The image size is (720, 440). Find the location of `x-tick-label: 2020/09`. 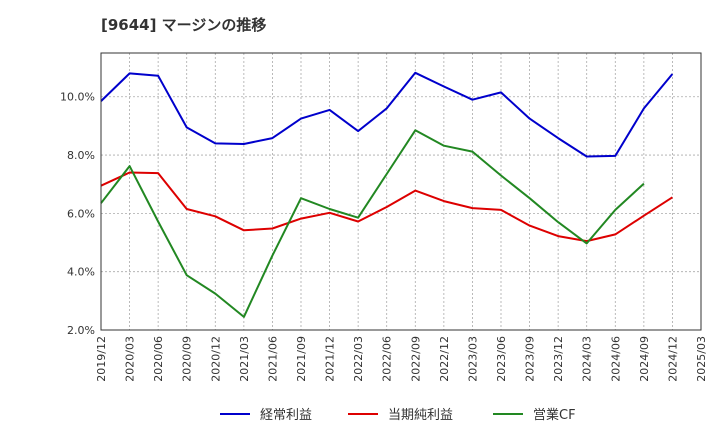

x-tick-label: 2020/09 is located at coordinates (187, 359).